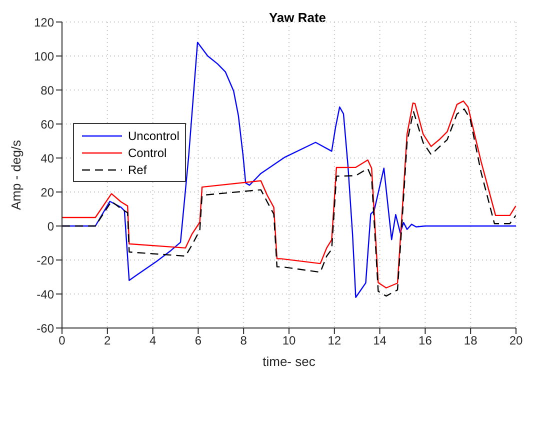  Describe the element at coordinates (47, 90) in the screenshot. I see `y-tick-label: 80` at that location.